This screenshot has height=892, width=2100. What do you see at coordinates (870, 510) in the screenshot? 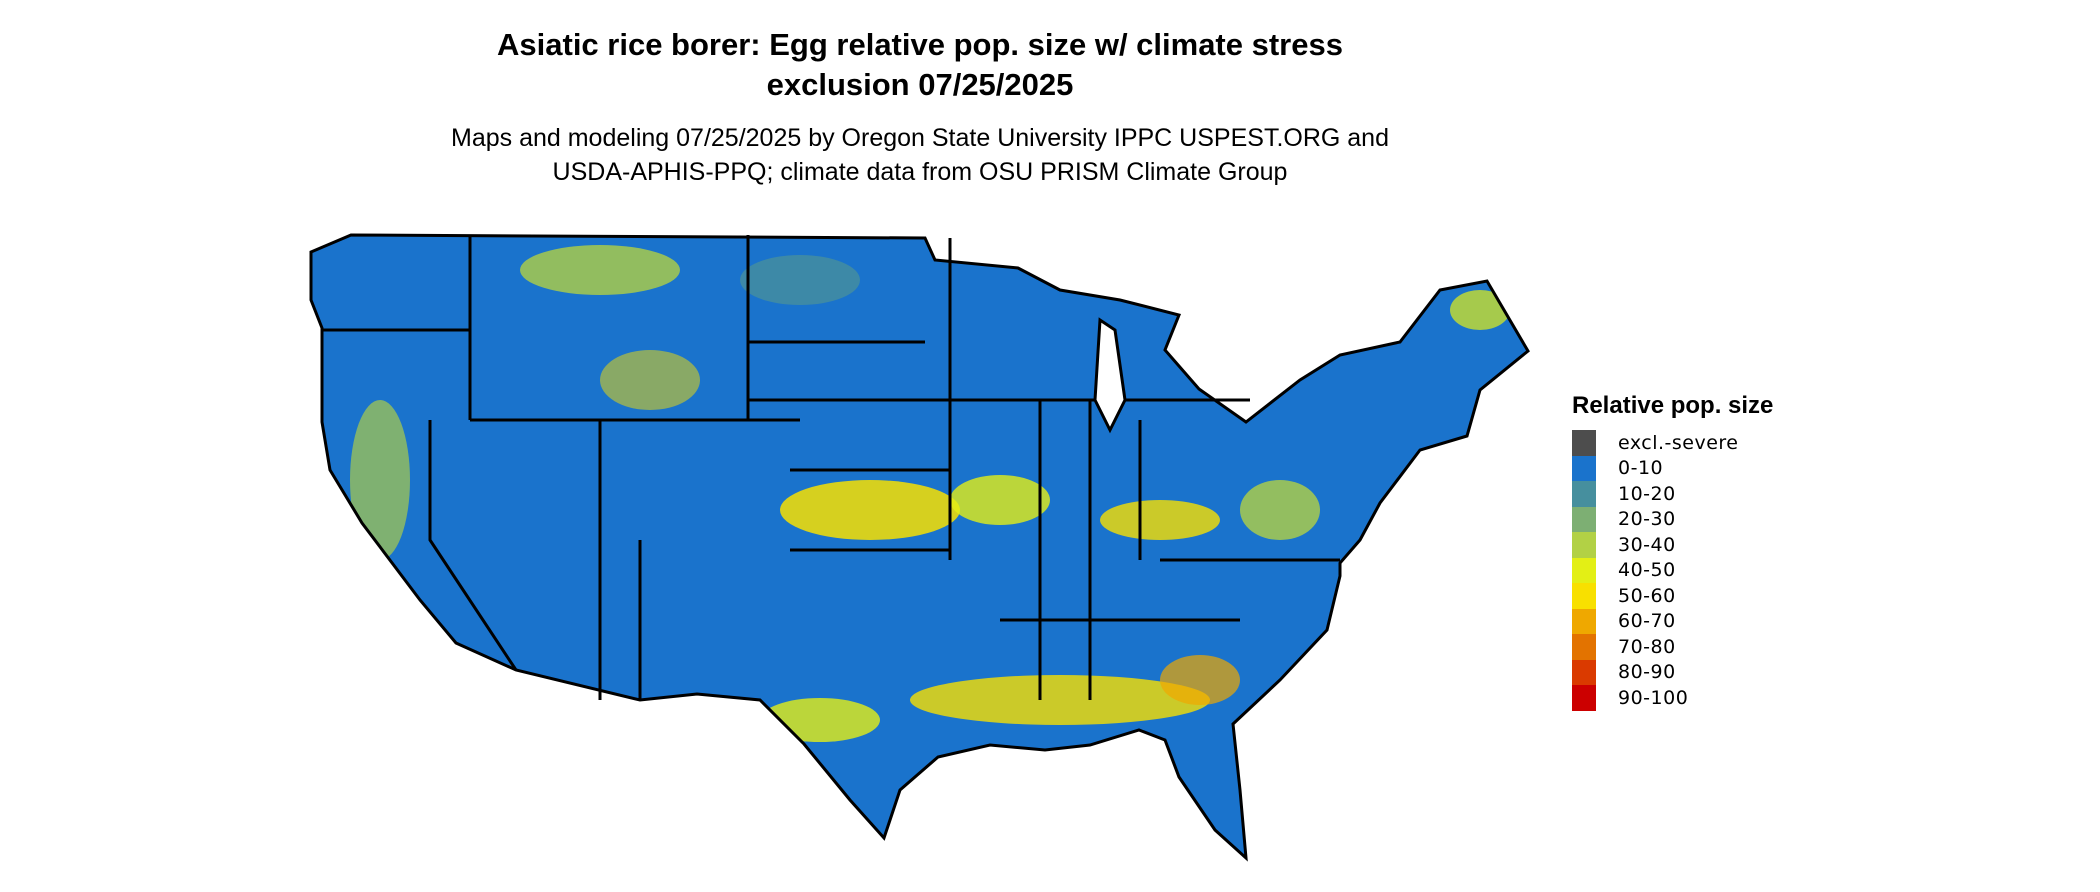
I see `patch-kansas` at bounding box center [870, 510].